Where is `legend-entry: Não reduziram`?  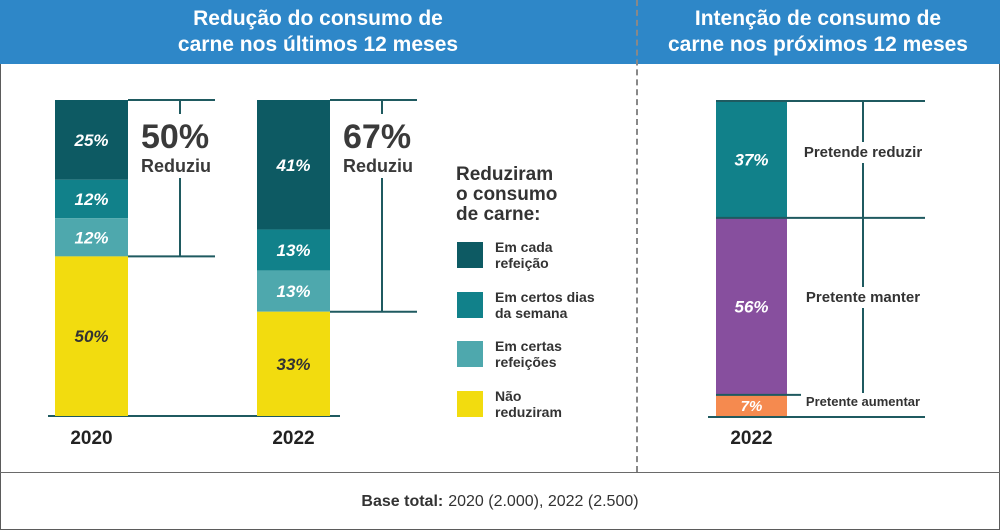
legend-entry: Não reduziram is located at coordinates (528, 404).